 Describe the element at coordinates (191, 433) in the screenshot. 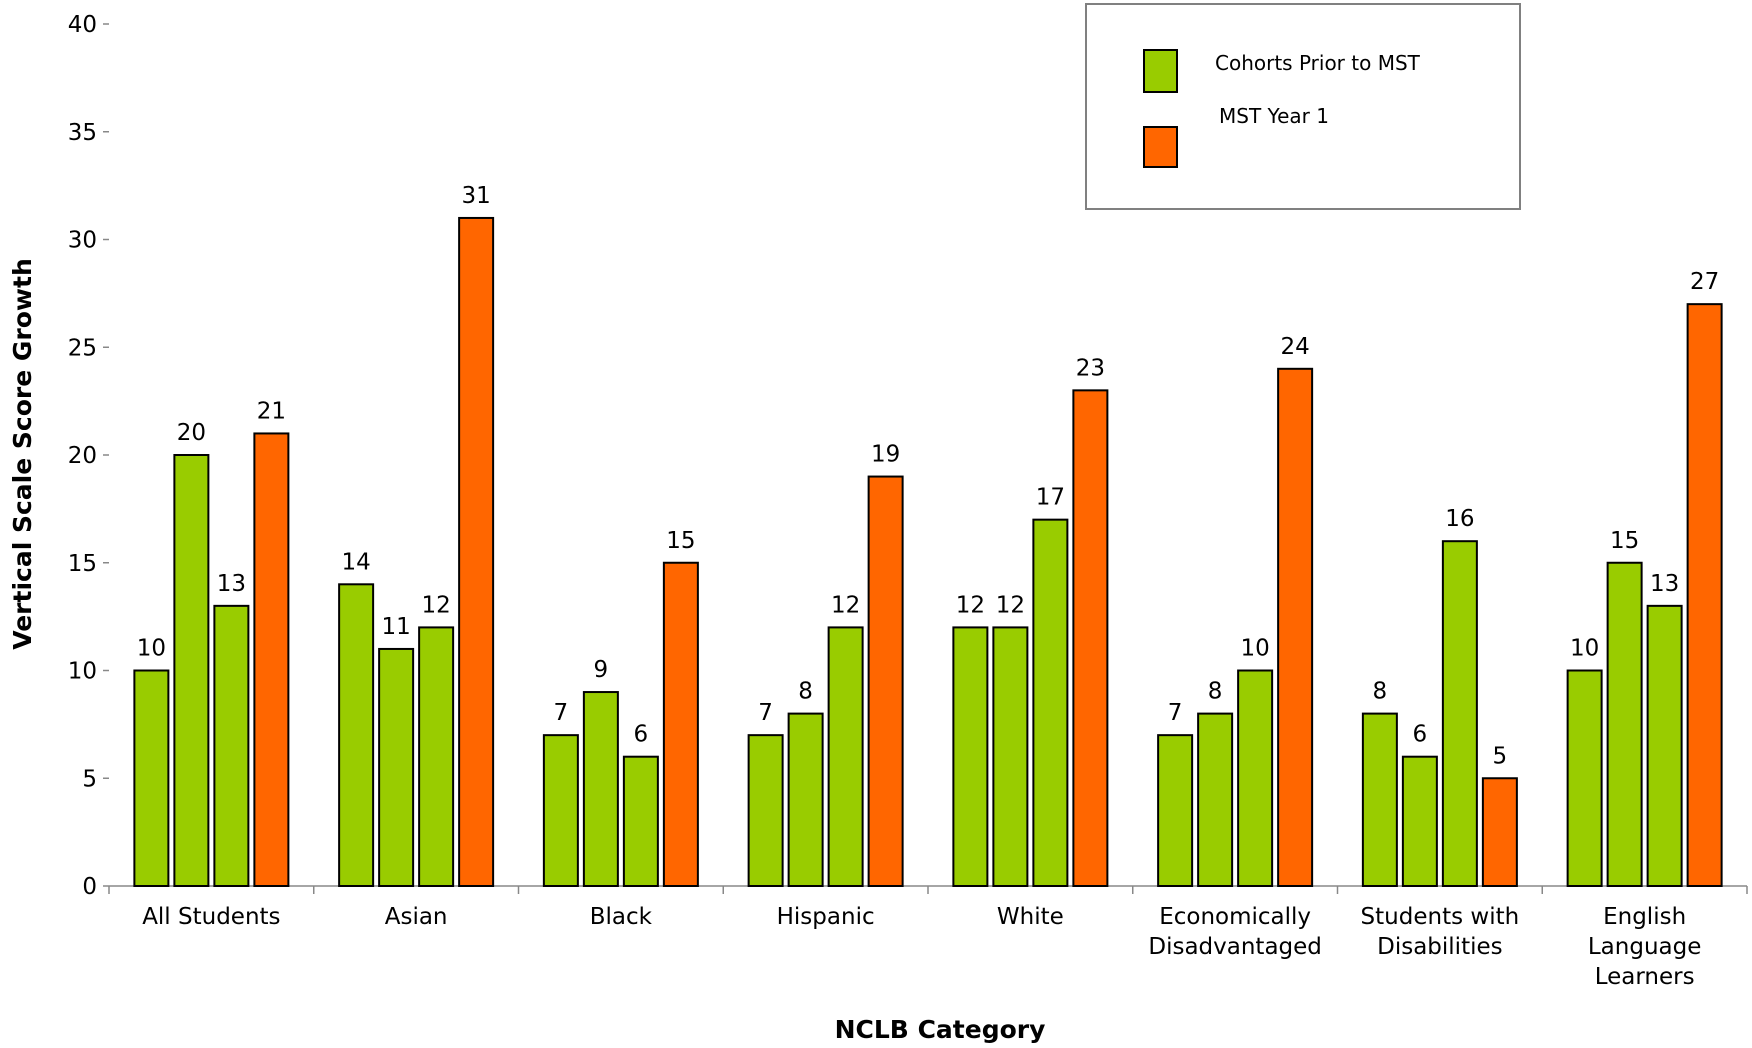

I see `data-label: 20` at that location.